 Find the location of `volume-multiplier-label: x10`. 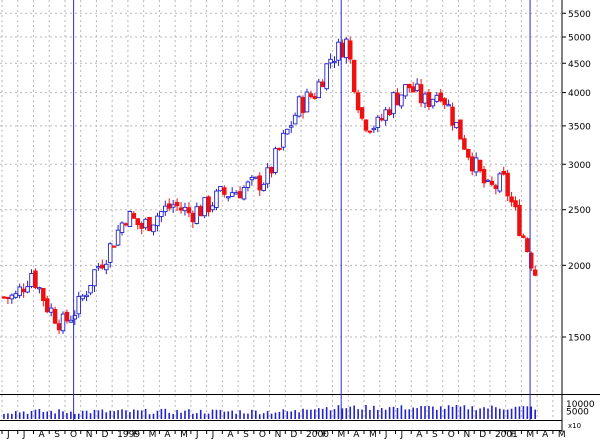

volume-multiplier-label: x10 is located at coordinates (574, 426).